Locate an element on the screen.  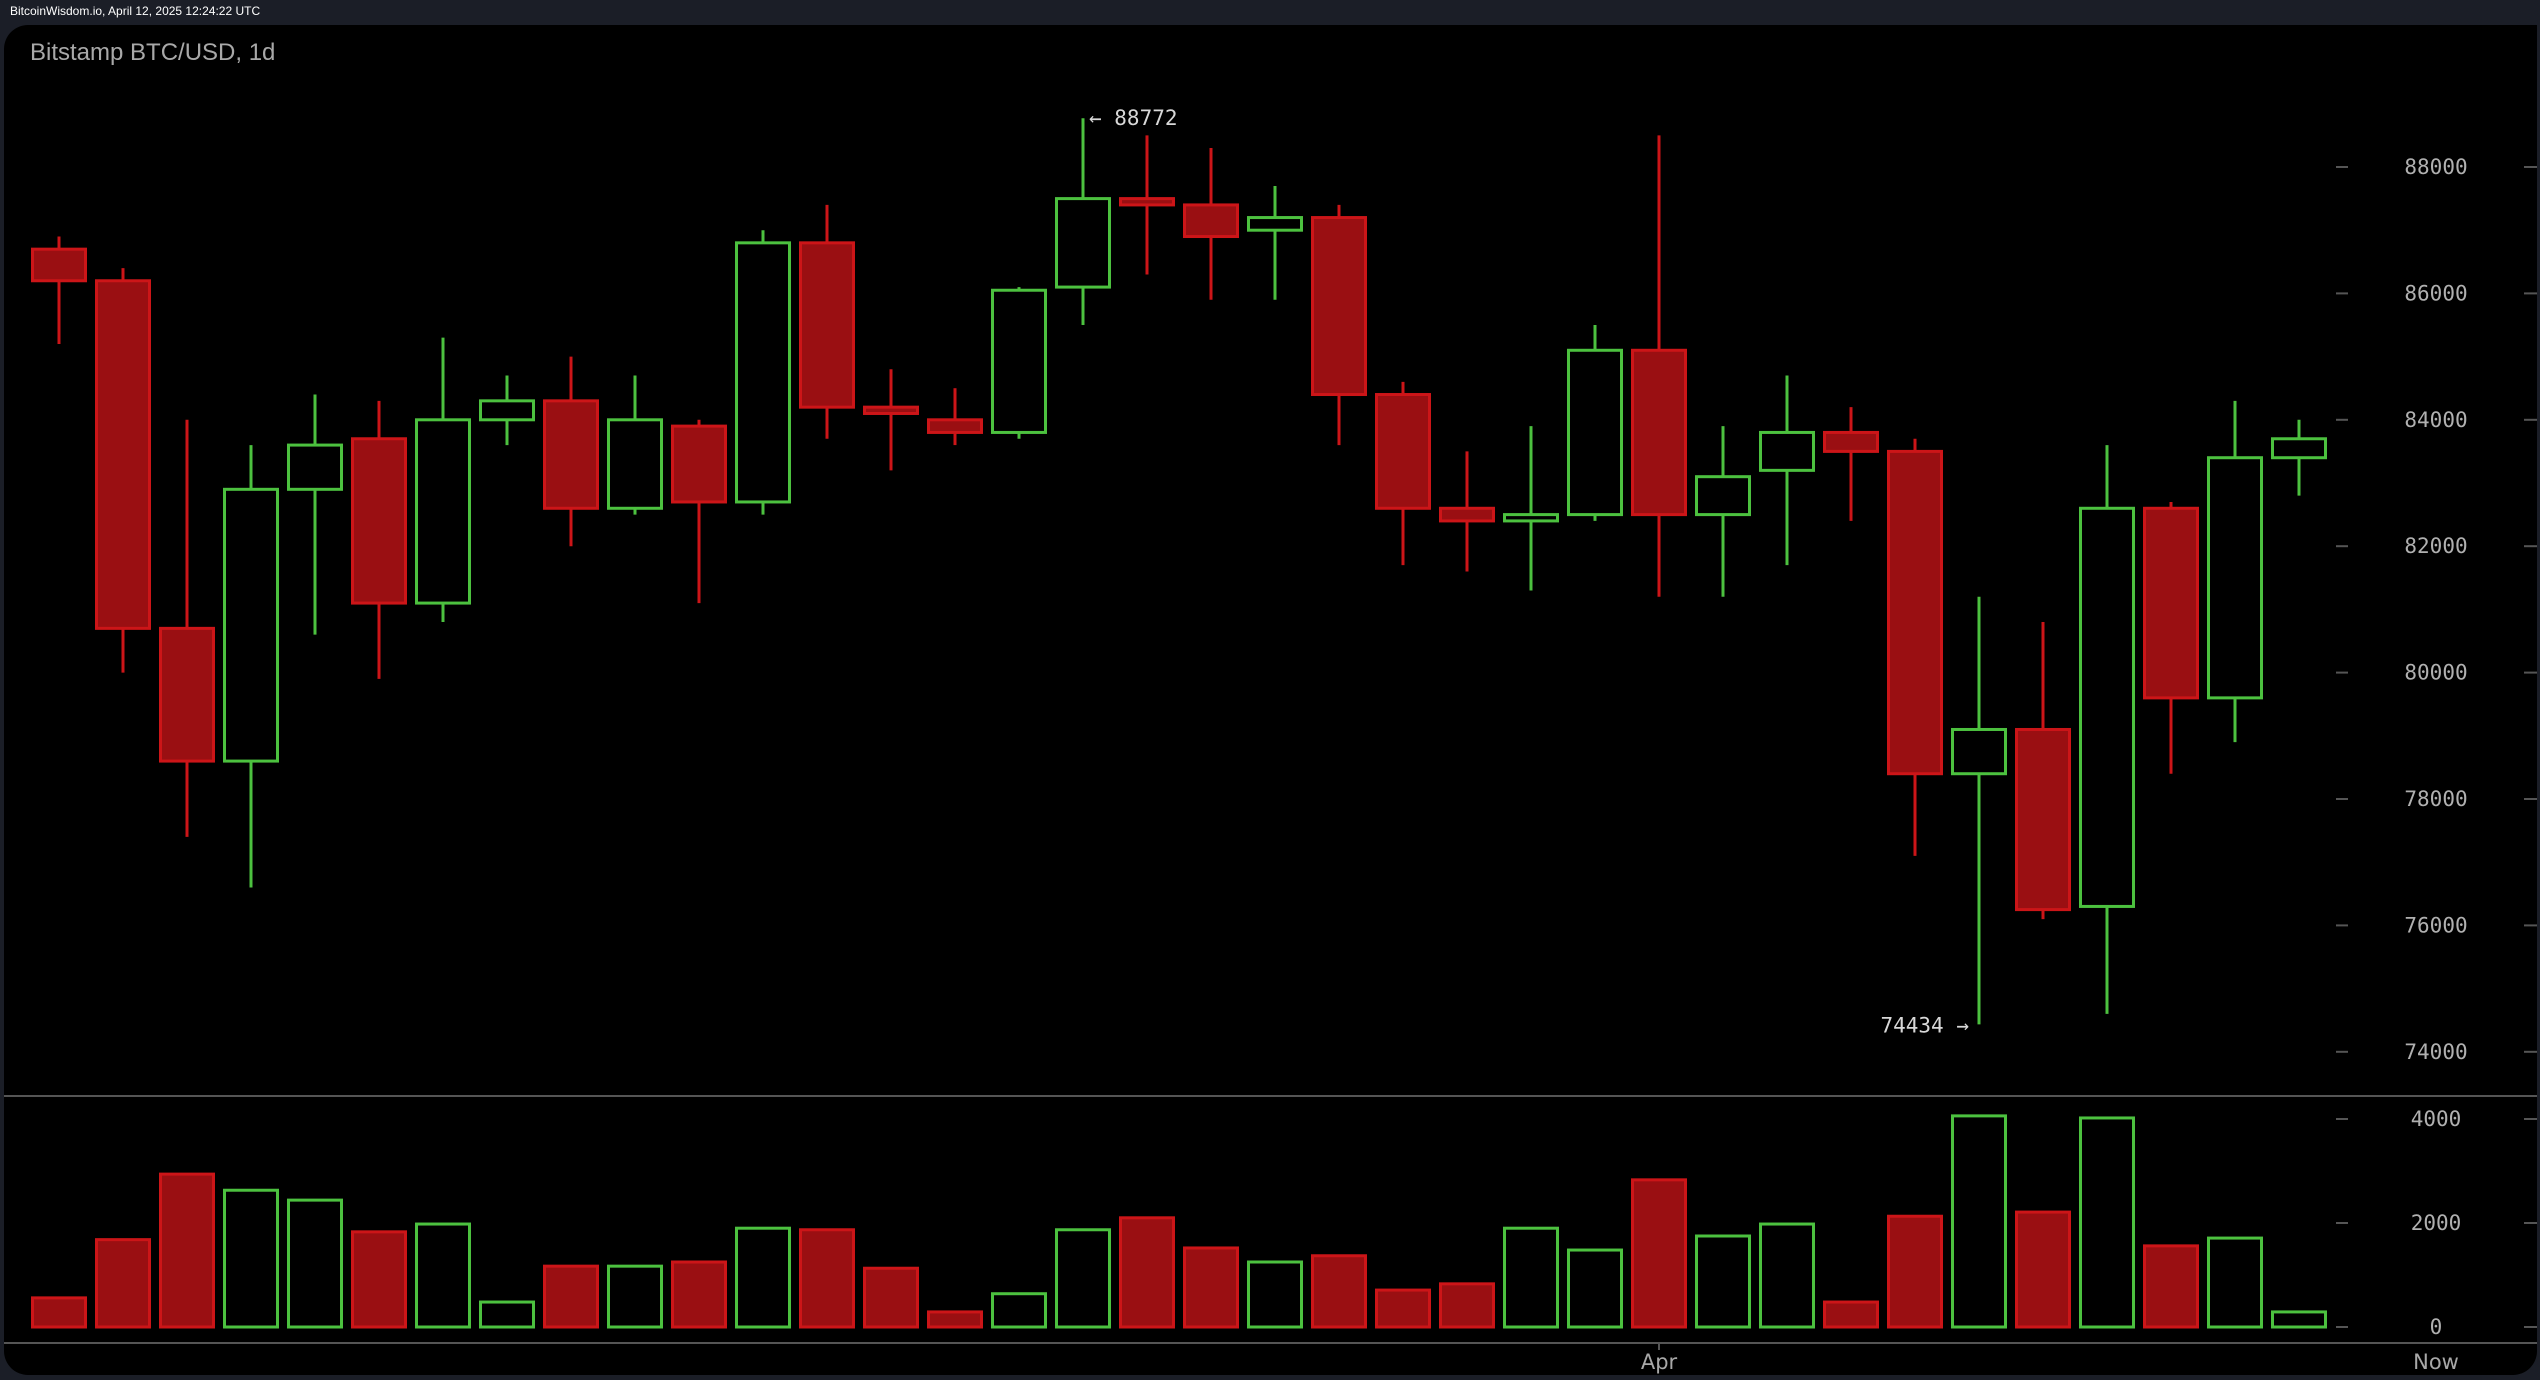
volume-axis-label: 4000 is located at coordinates (2436, 1119).